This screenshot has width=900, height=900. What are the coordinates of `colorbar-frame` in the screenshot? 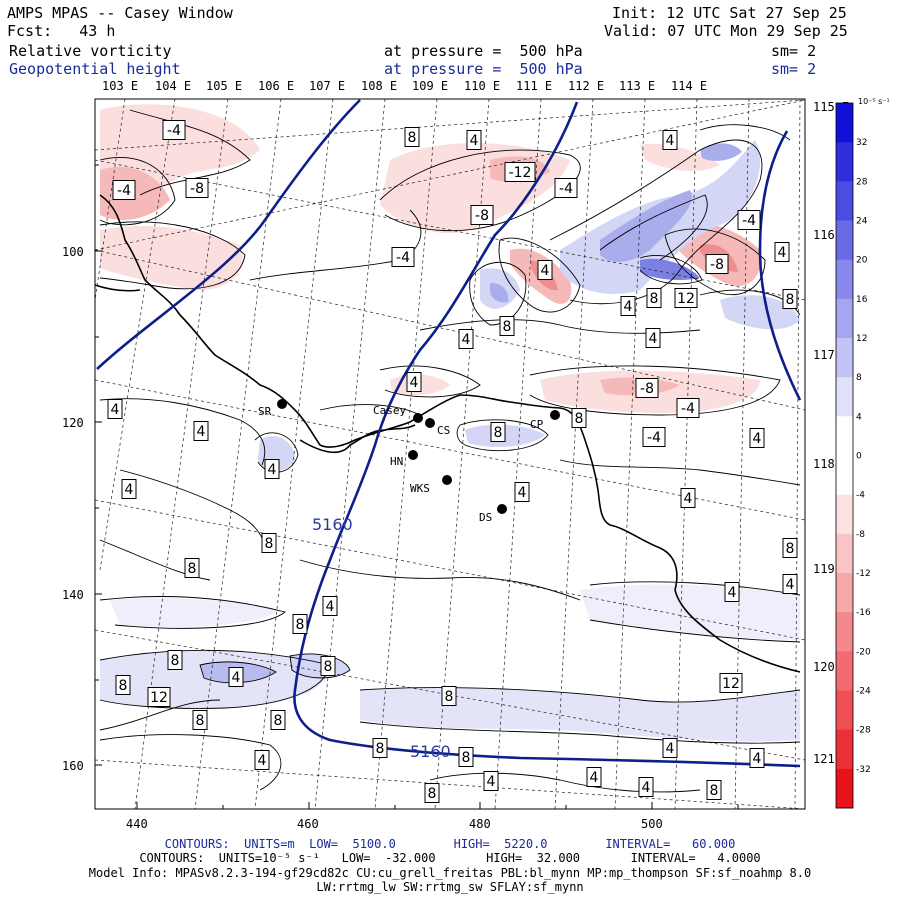 It's located at (844, 455).